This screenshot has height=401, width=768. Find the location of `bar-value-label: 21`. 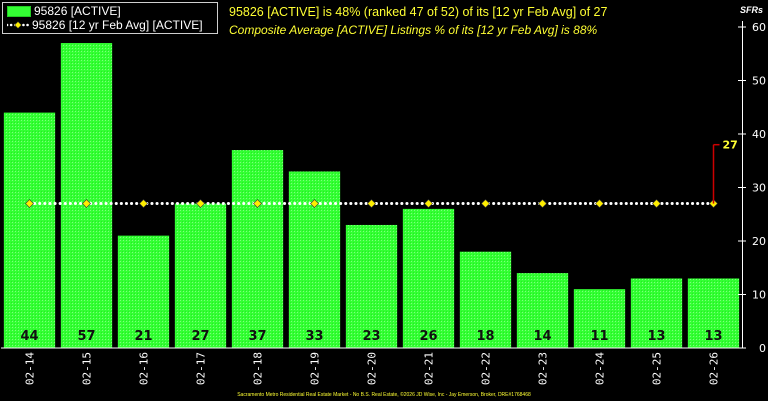

bar-value-label: 21 is located at coordinates (143, 336).